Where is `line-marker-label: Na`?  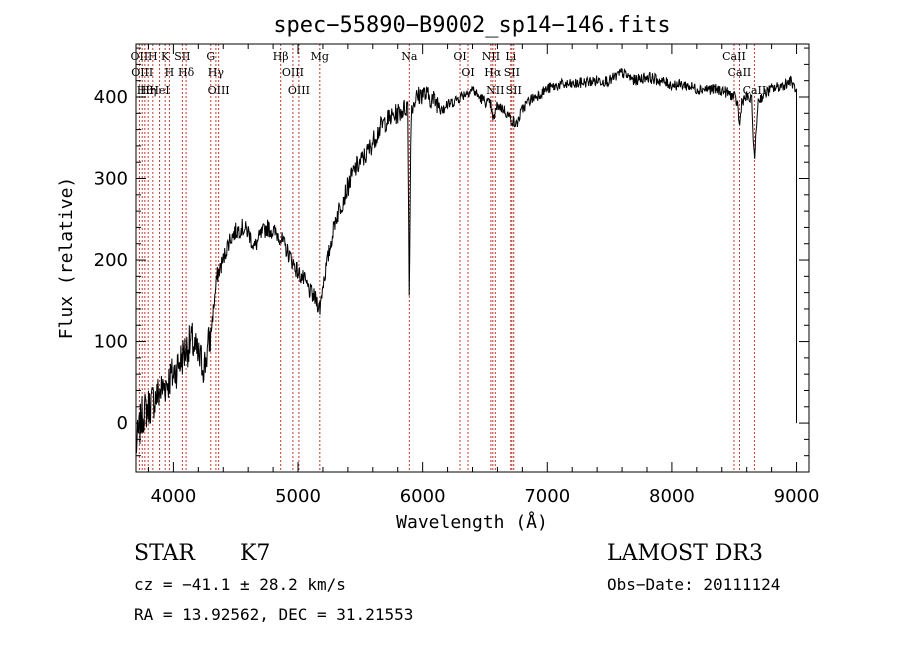 line-marker-label: Na is located at coordinates (409, 56).